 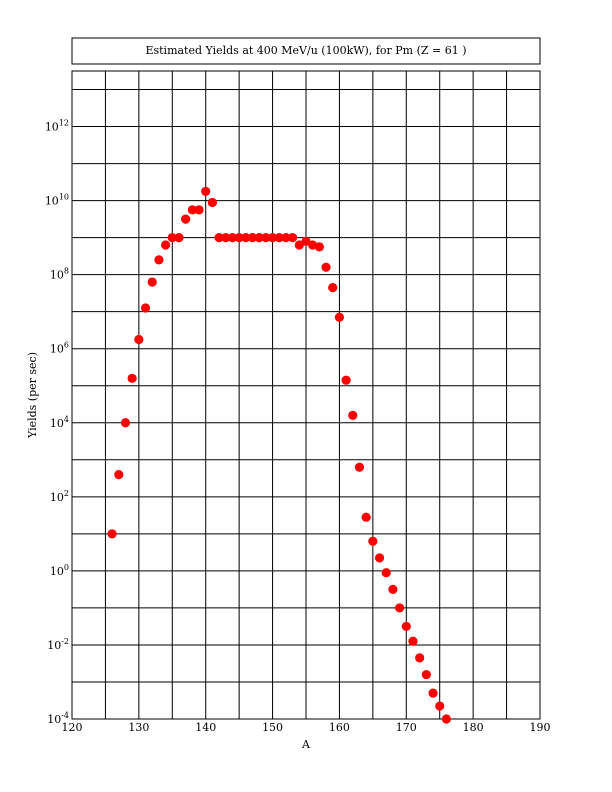 What do you see at coordinates (32, 395) in the screenshot?
I see `y-axis-label: Yields (per sec)` at bounding box center [32, 395].